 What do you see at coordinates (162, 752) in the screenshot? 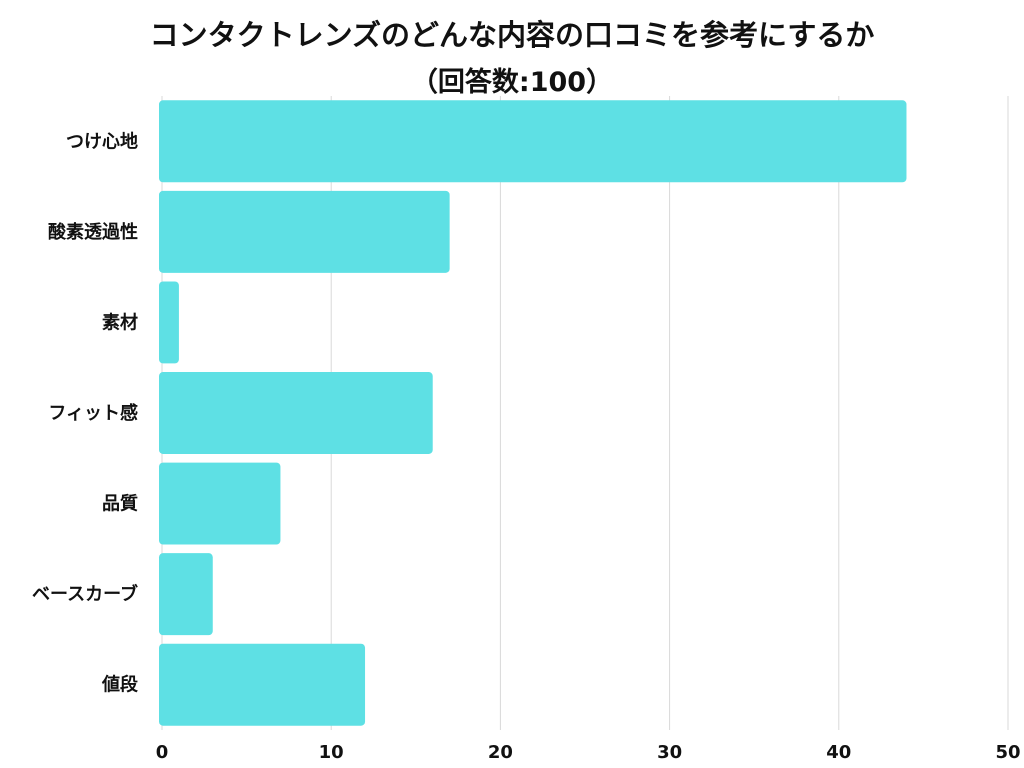
I see `x-tick-label-0: 0` at bounding box center [162, 752].